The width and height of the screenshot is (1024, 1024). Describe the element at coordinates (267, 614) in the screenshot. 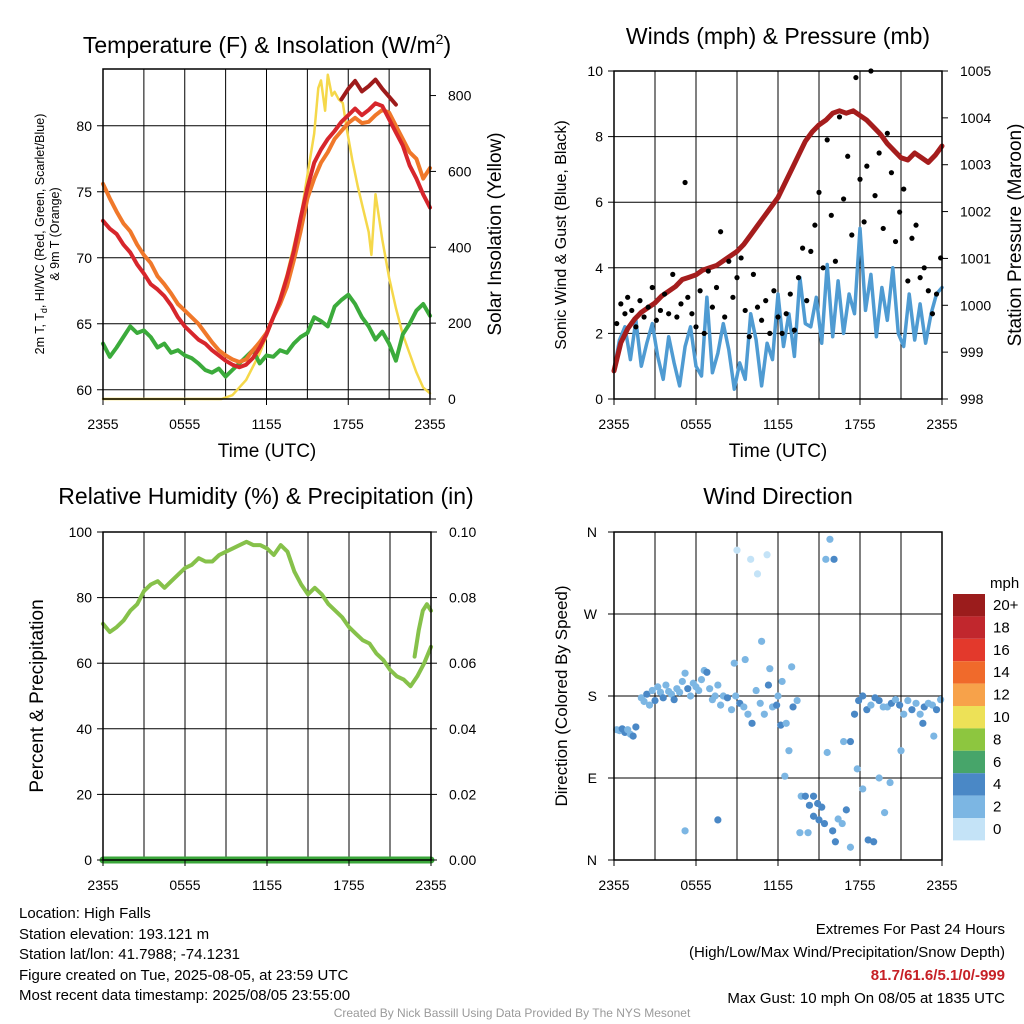

I see `rh-line` at that location.